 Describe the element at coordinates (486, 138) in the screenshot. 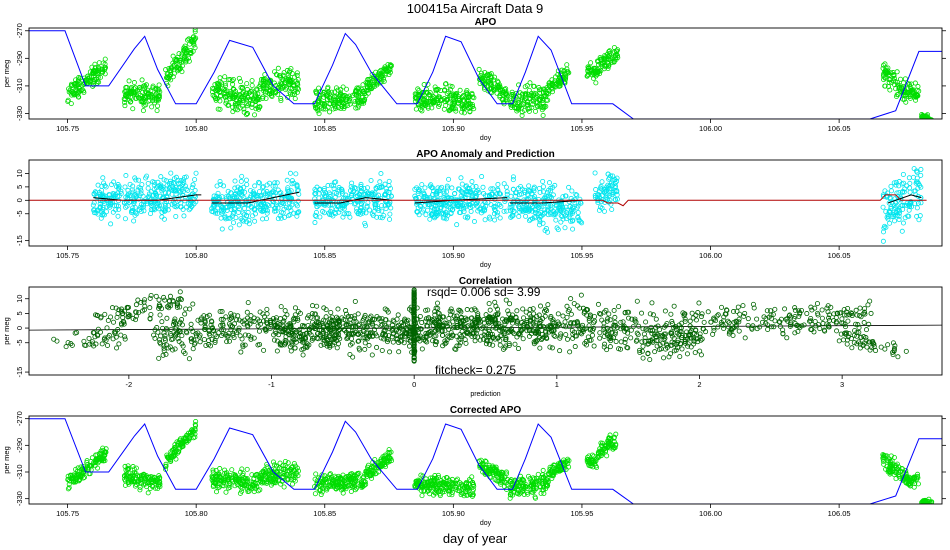

I see `x-axis-label: doy` at that location.